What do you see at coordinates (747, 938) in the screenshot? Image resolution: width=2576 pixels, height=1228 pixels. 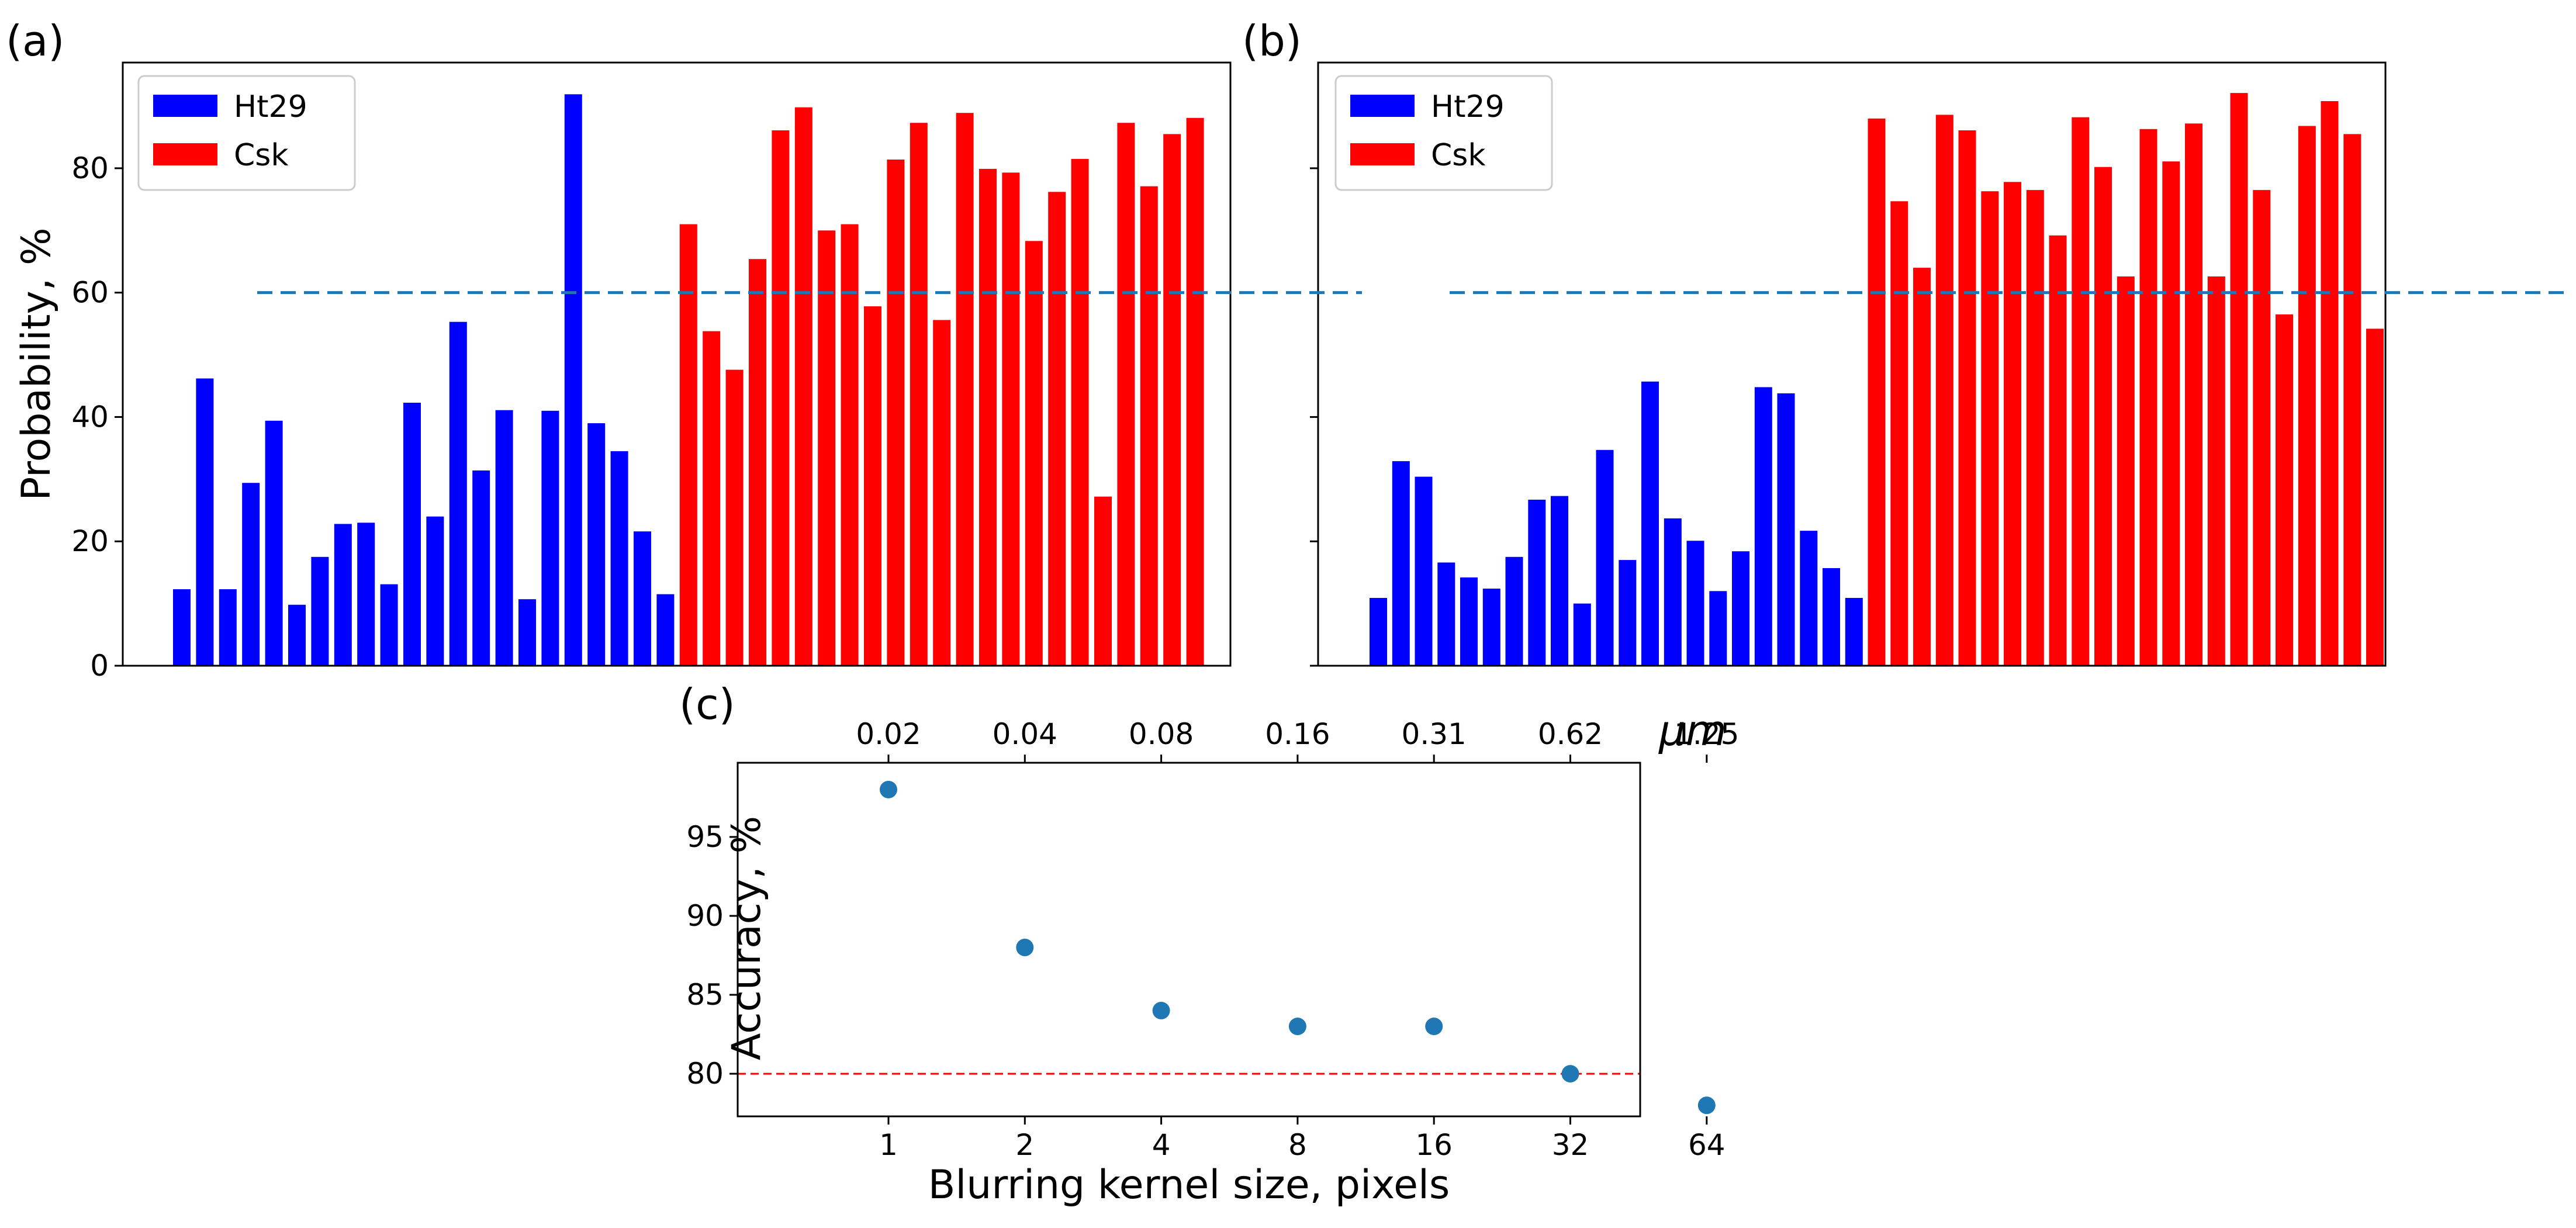 I see `panel-c-ylabel: Accuracy, %` at bounding box center [747, 938].